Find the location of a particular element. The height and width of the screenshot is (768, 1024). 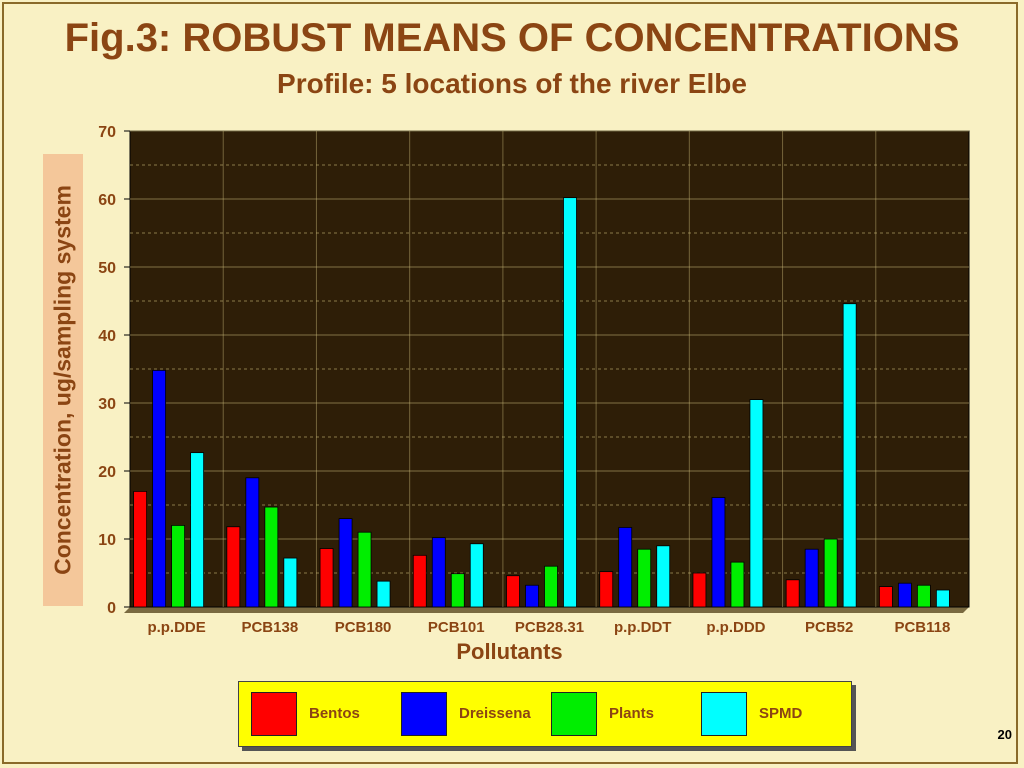

legend-swatch-dreissena is located at coordinates (424, 714).